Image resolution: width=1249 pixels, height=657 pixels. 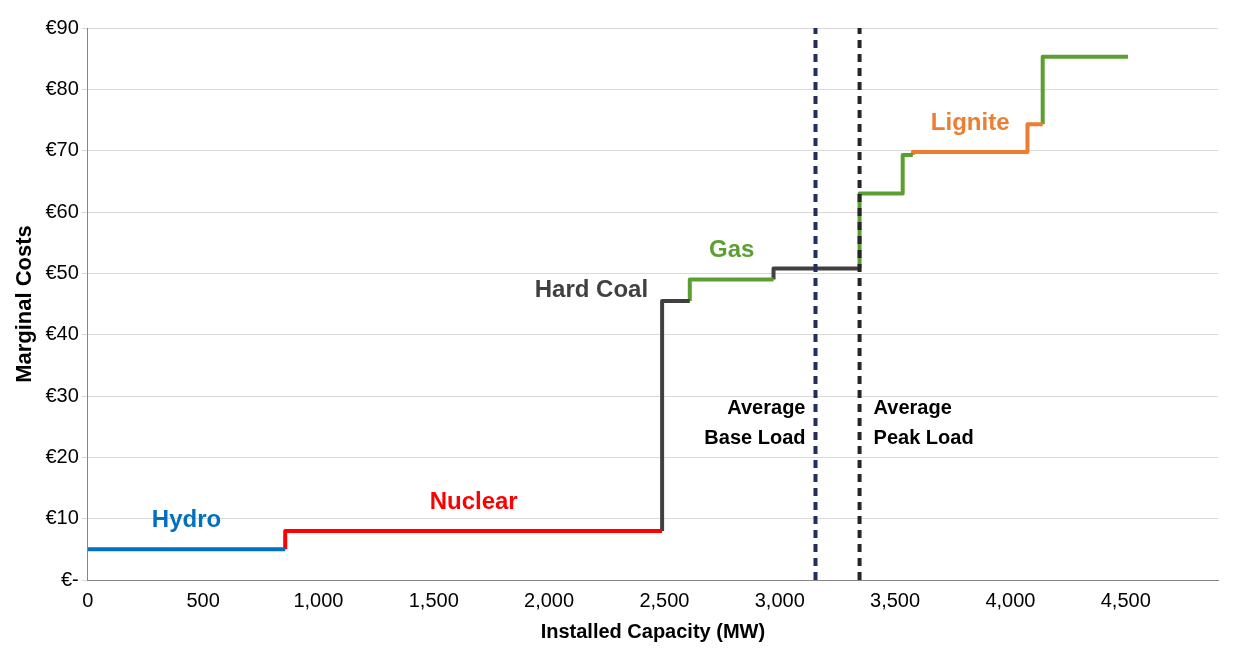 What do you see at coordinates (433, 599) in the screenshot?
I see `x-tick-label: 1,500` at bounding box center [433, 599].